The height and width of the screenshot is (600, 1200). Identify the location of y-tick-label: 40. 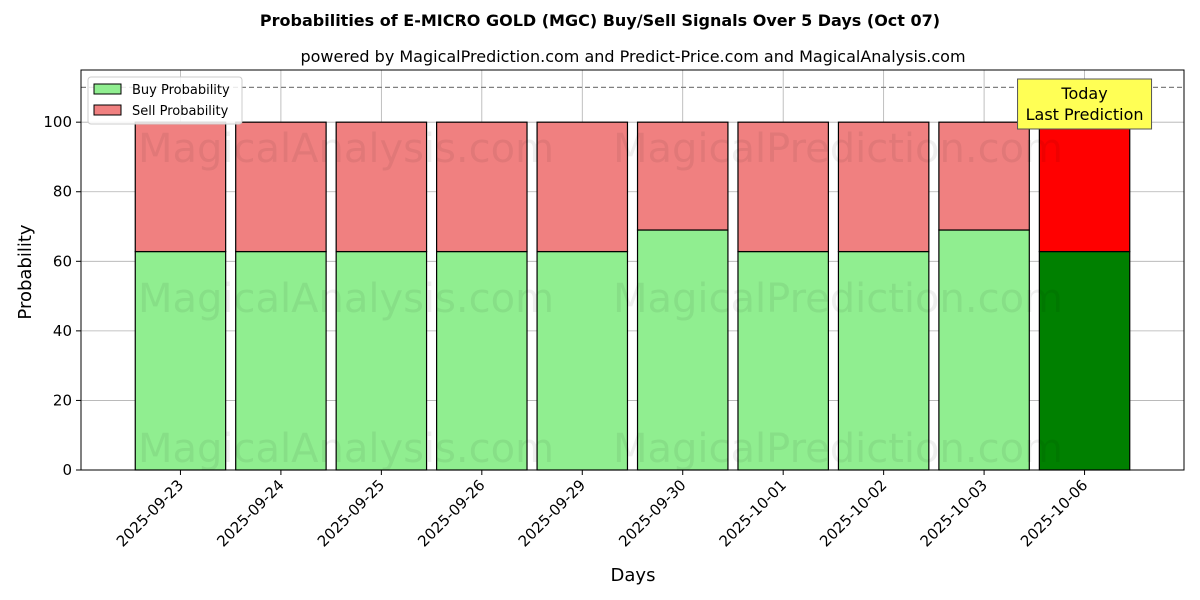
(62, 331).